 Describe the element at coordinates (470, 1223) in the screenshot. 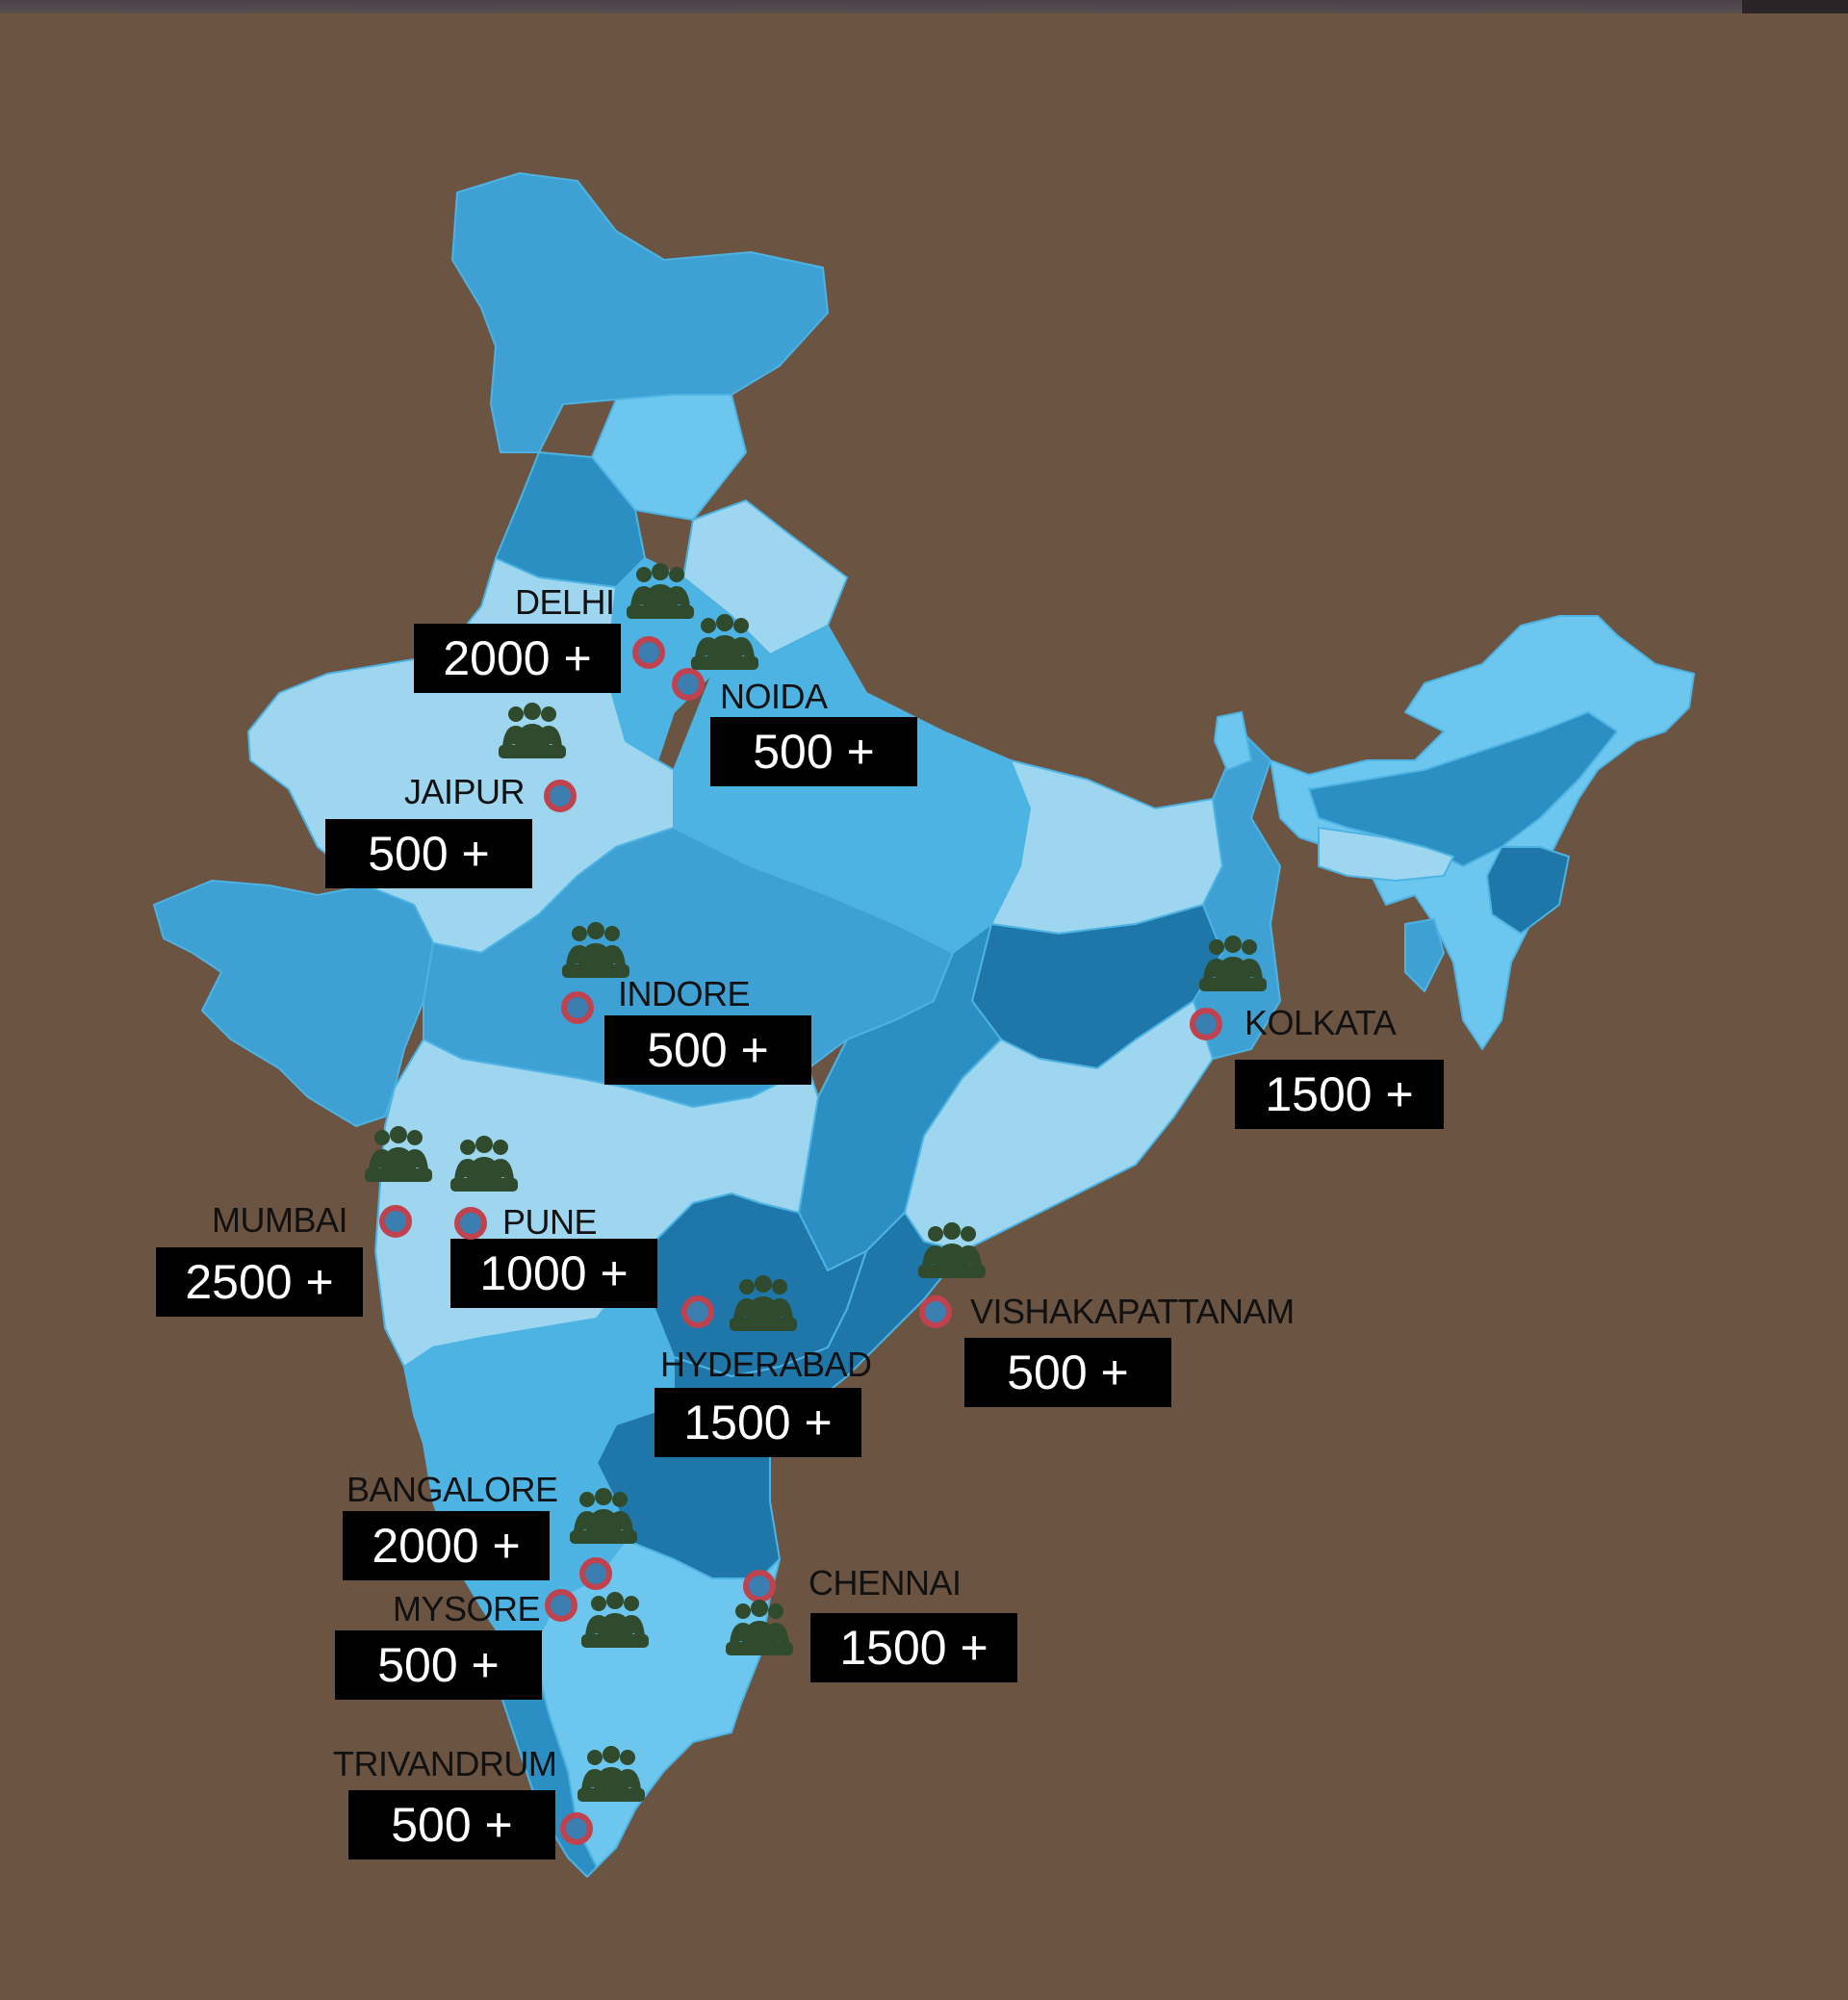

I see `location-marker-pune` at that location.